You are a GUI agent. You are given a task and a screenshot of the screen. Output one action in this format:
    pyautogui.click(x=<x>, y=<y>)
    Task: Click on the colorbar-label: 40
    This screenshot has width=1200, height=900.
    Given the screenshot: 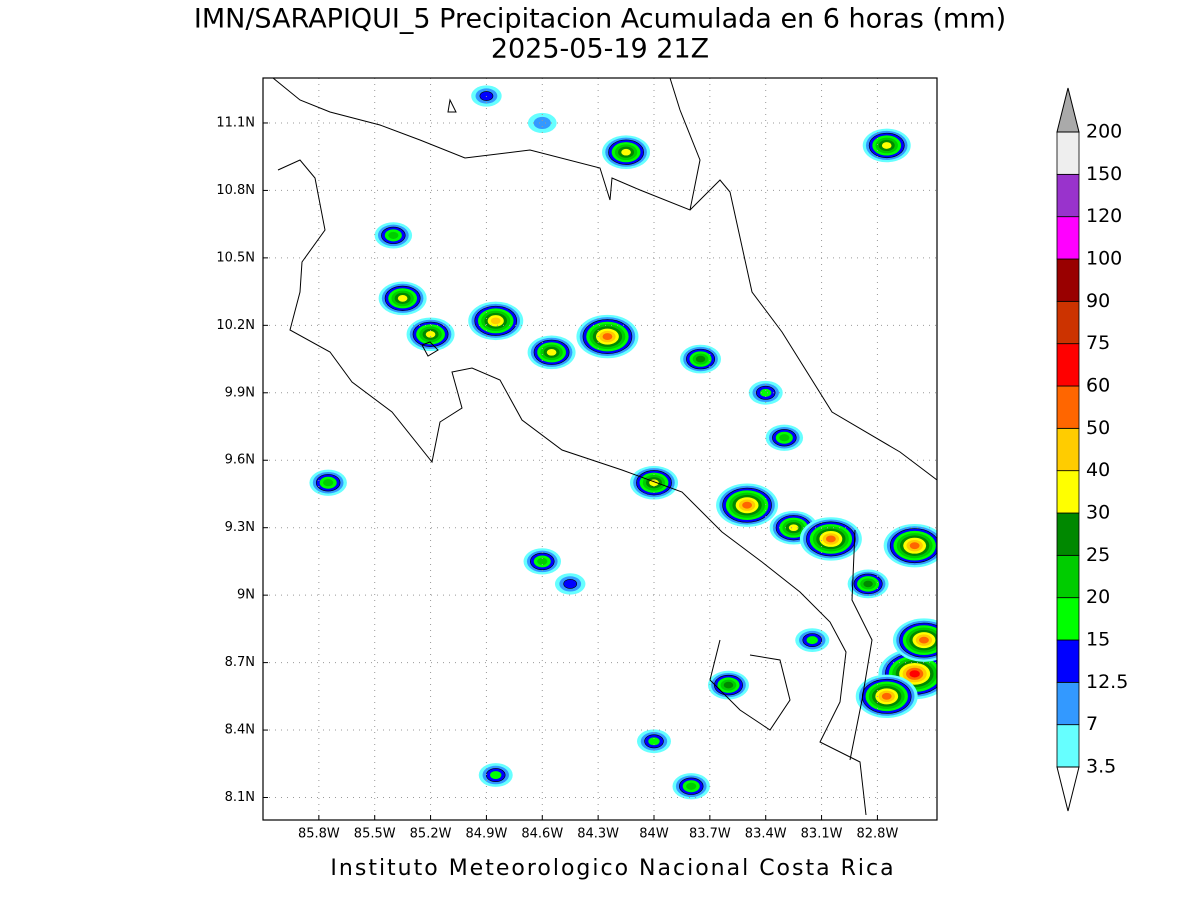 What is the action you would take?
    pyautogui.click(x=1098, y=470)
    